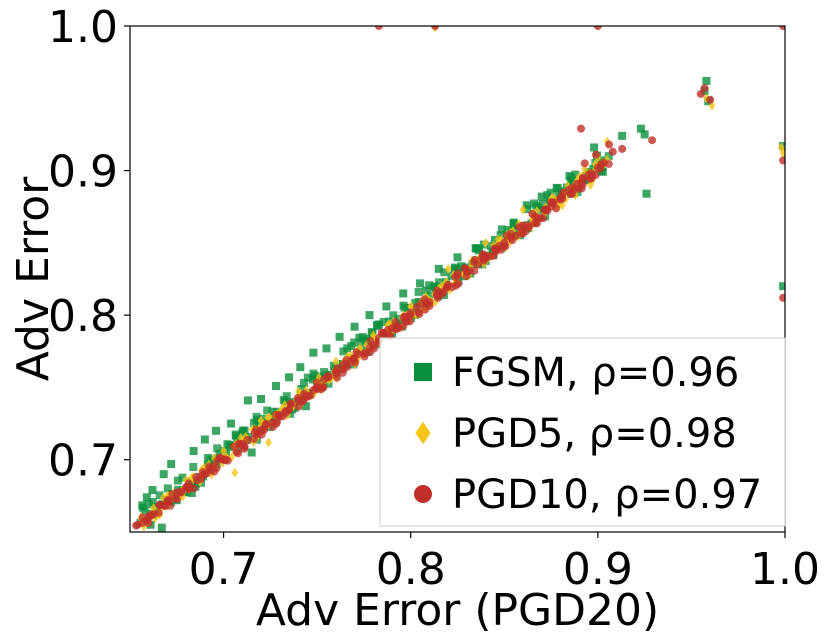 This screenshot has height=639, width=830. I want to click on x-axis-label: Adv Error (PGD20), so click(457, 610).